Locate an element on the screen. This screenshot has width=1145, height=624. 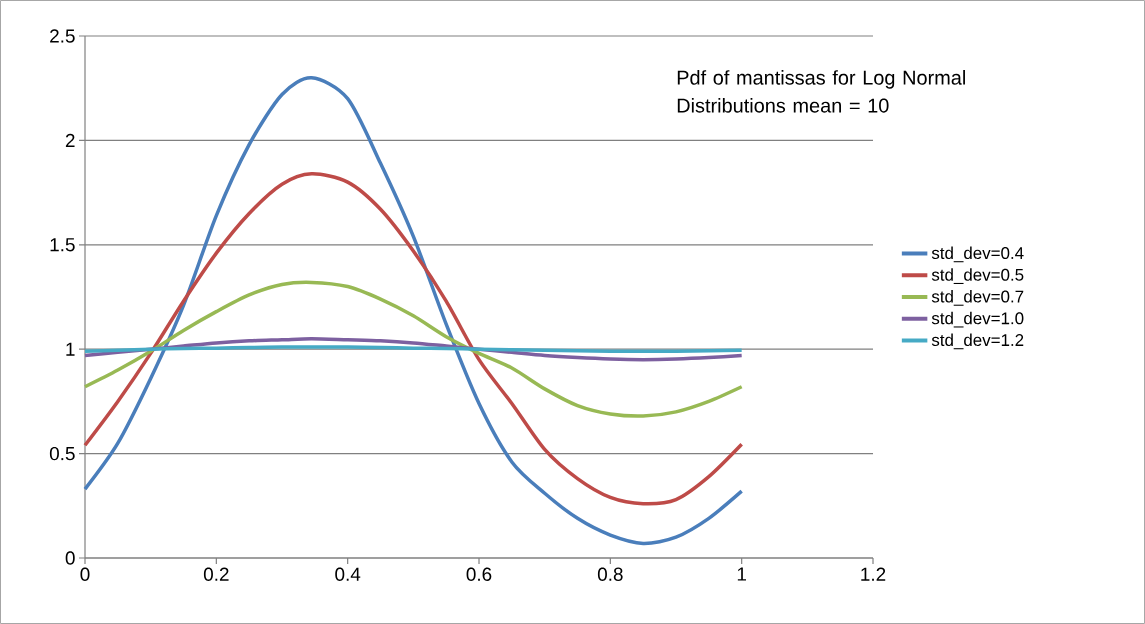
y-tick-label: 2.5 is located at coordinates (62, 36).